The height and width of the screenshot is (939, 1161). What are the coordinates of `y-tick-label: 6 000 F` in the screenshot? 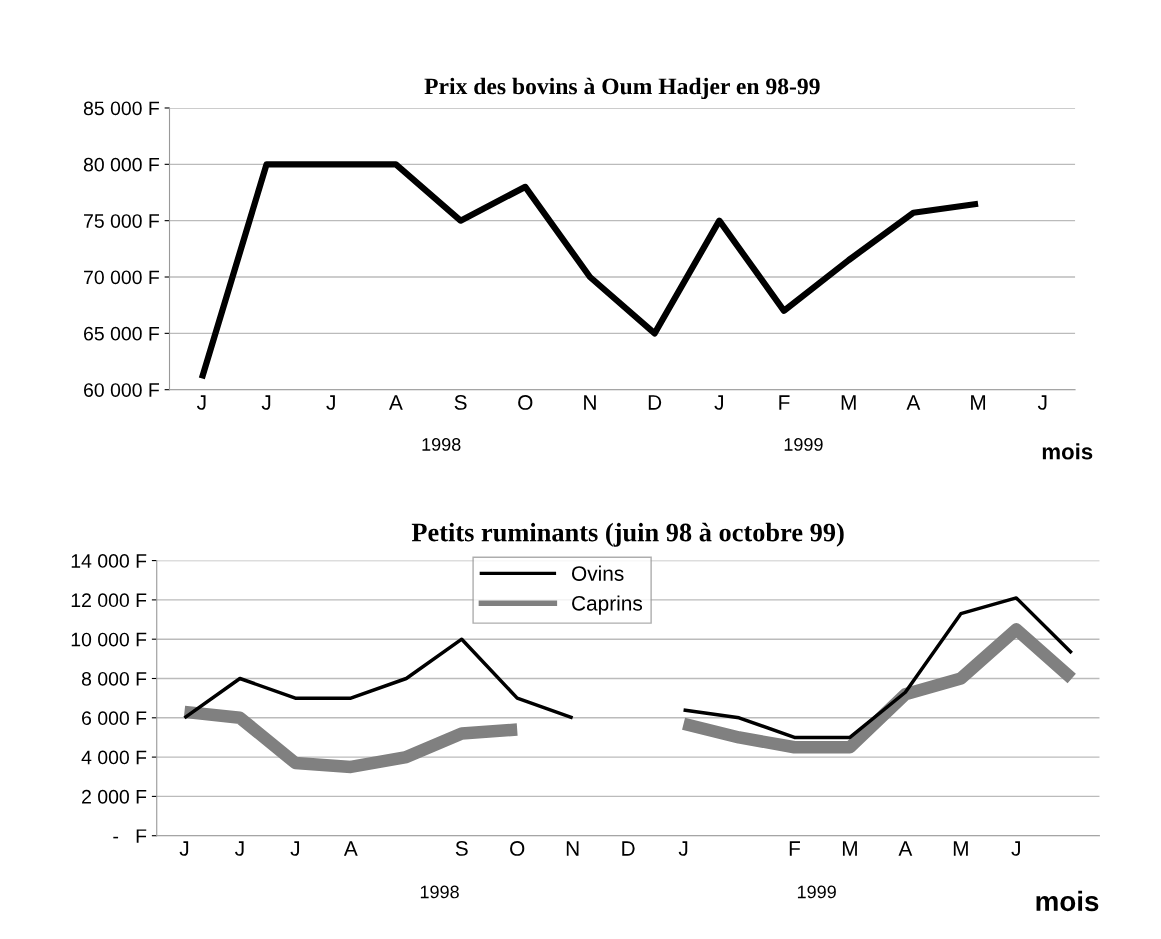 It's located at (114, 718).